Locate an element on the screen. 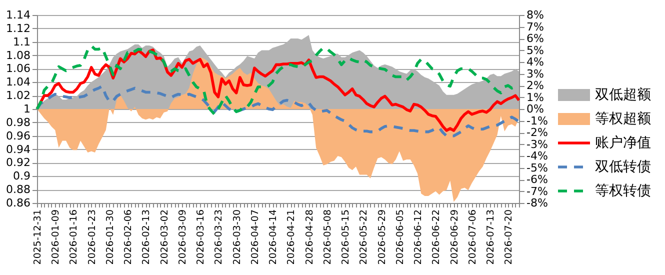 The width and height of the screenshot is (665, 275). y-tick-label: 0.92 is located at coordinates (18, 163).